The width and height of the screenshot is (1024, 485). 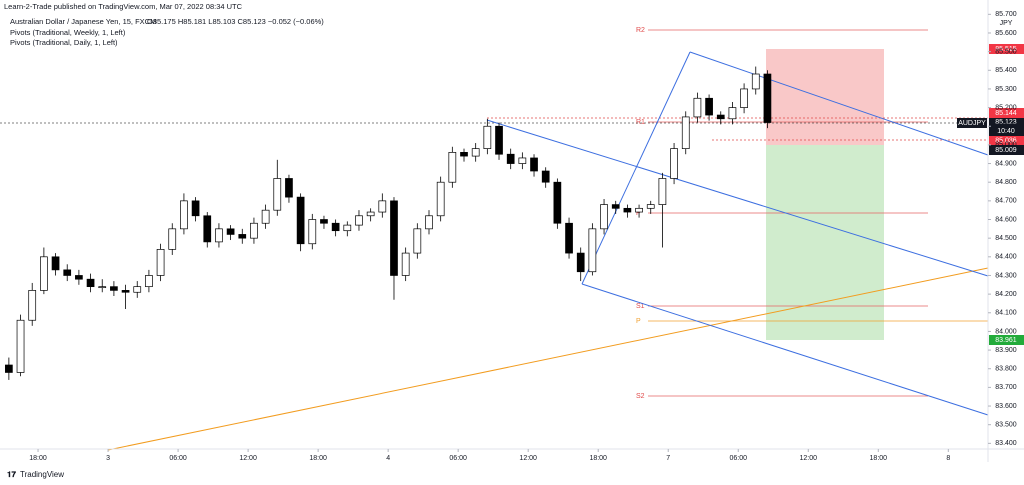 What do you see at coordinates (1006, 126) in the screenshot?
I see `y-tick-label: 85.100` at bounding box center [1006, 126].